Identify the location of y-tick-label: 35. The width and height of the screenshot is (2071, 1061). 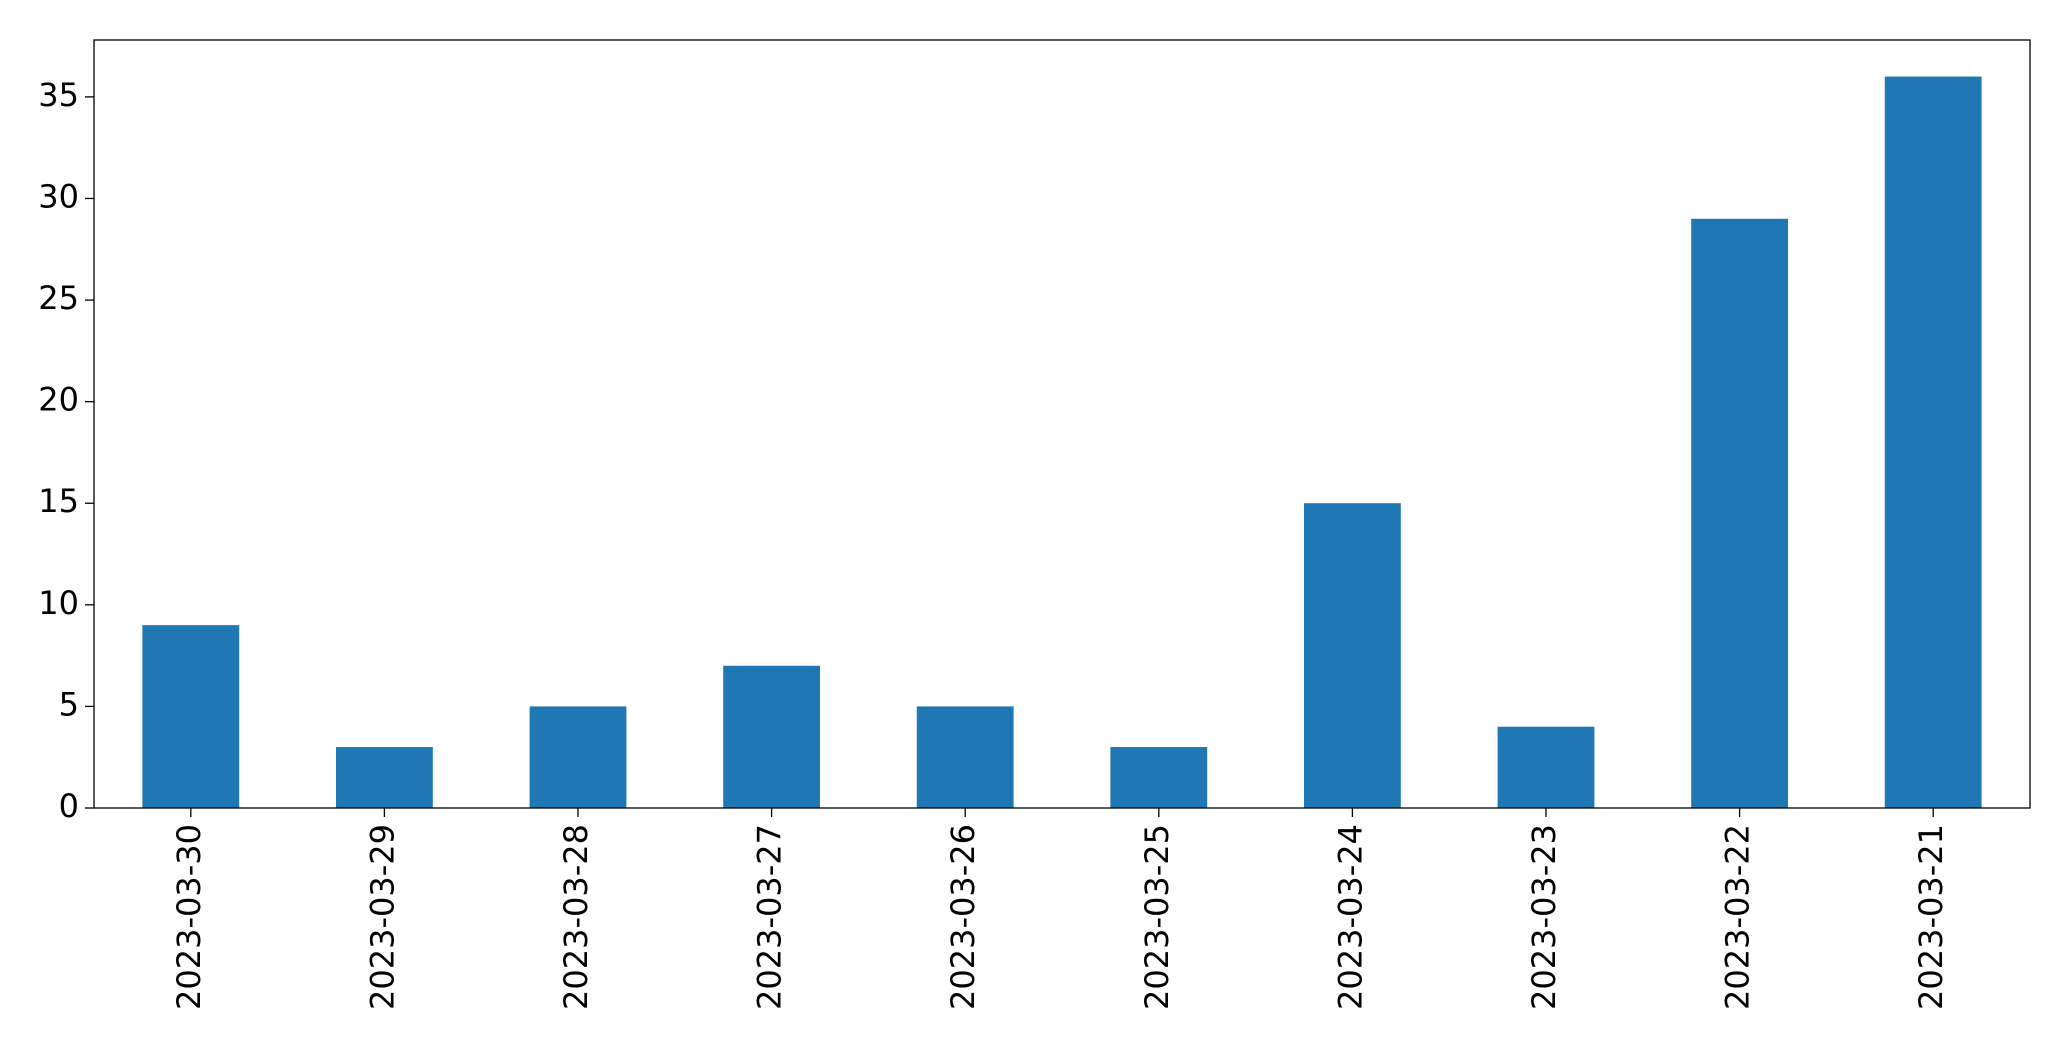
(58, 95).